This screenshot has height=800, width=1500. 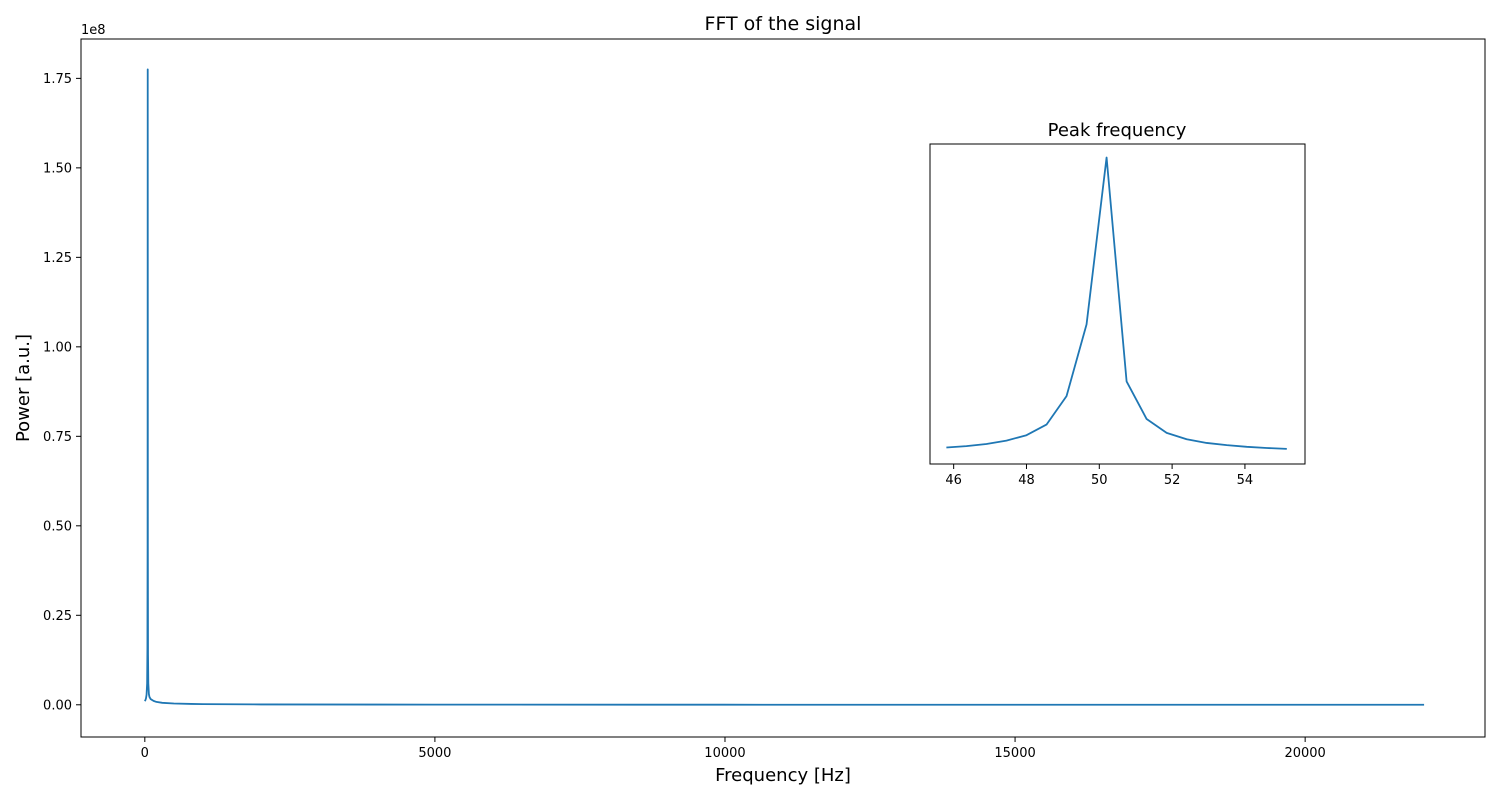 I want to click on inset-axes: 46 48 50 52 54 Peak frequency, so click(x=1117, y=304).